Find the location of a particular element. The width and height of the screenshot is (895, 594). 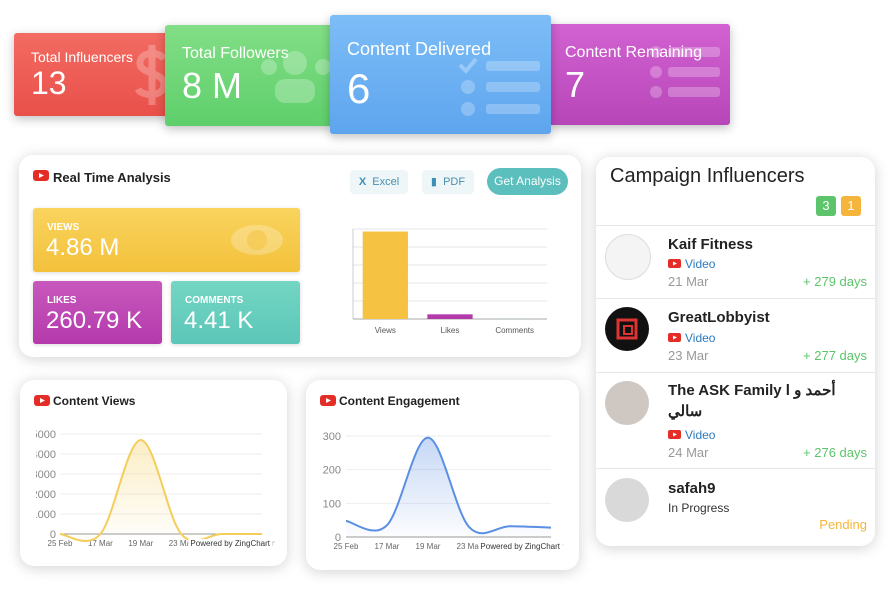

engagement-panel: Content Engagement is located at coordinates (442, 475).